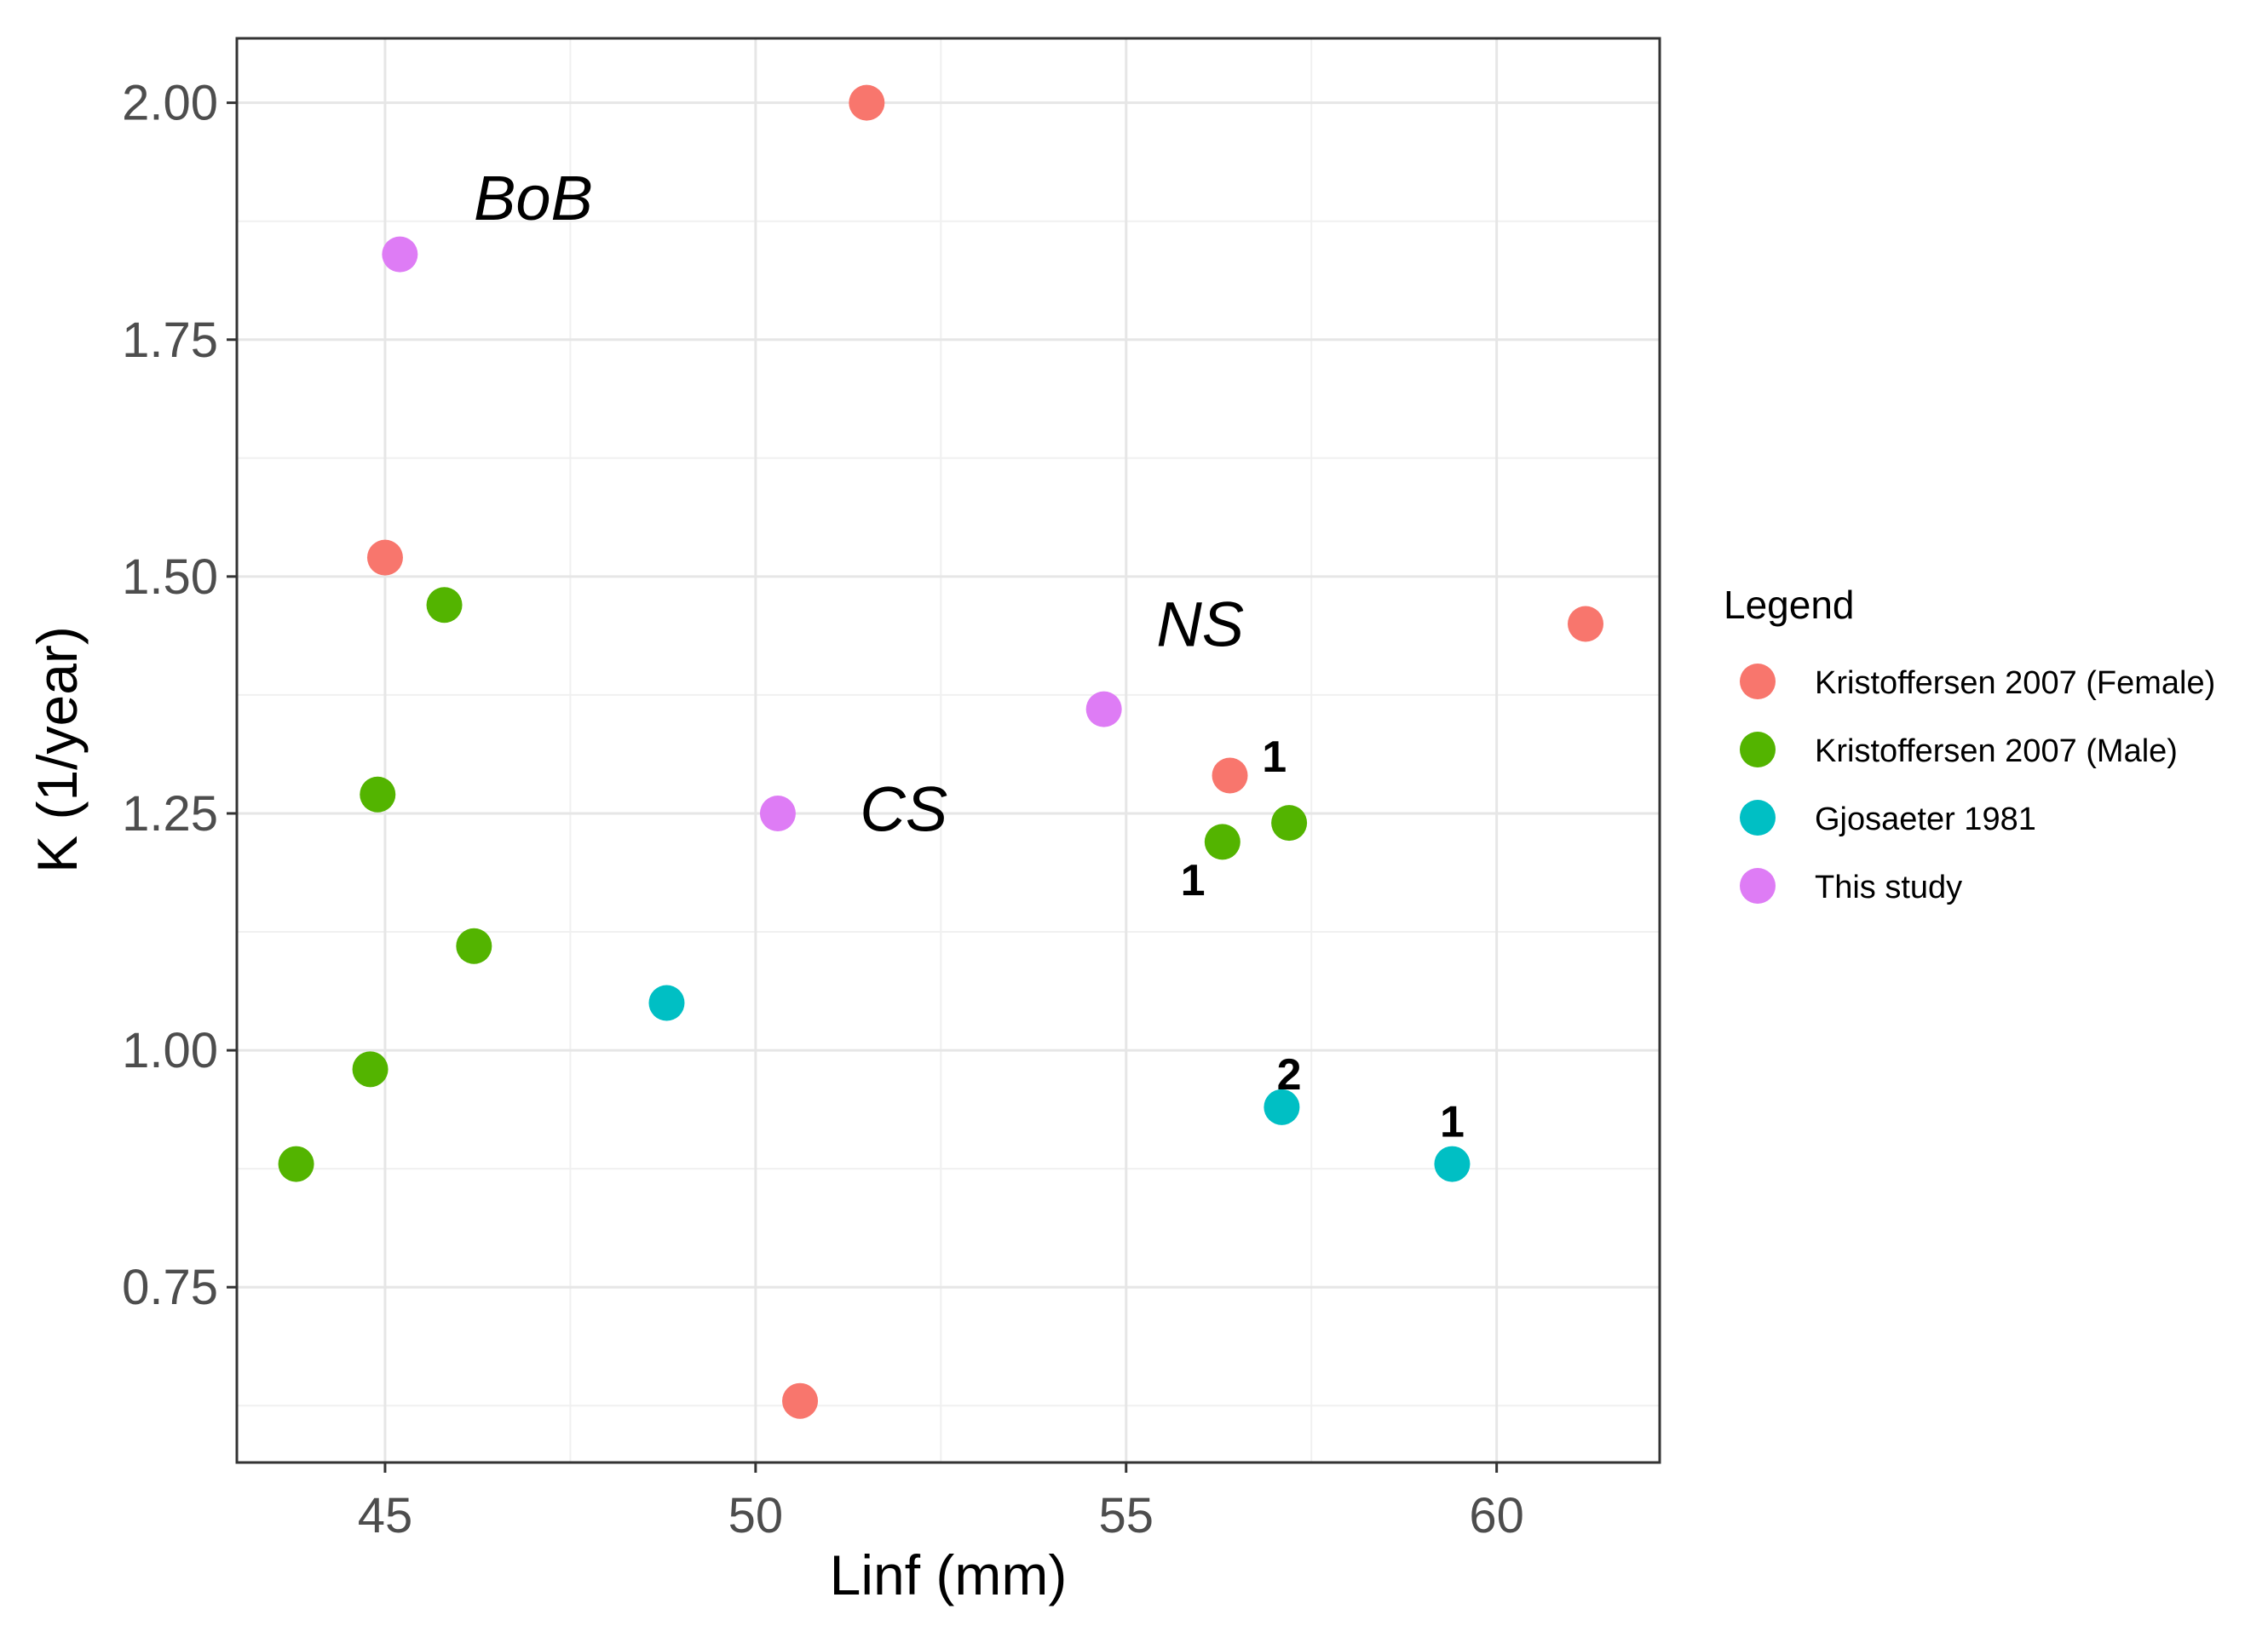 This screenshot has width=2268, height=1632. Describe the element at coordinates (533, 198) in the screenshot. I see `region-annotation: BoB` at that location.